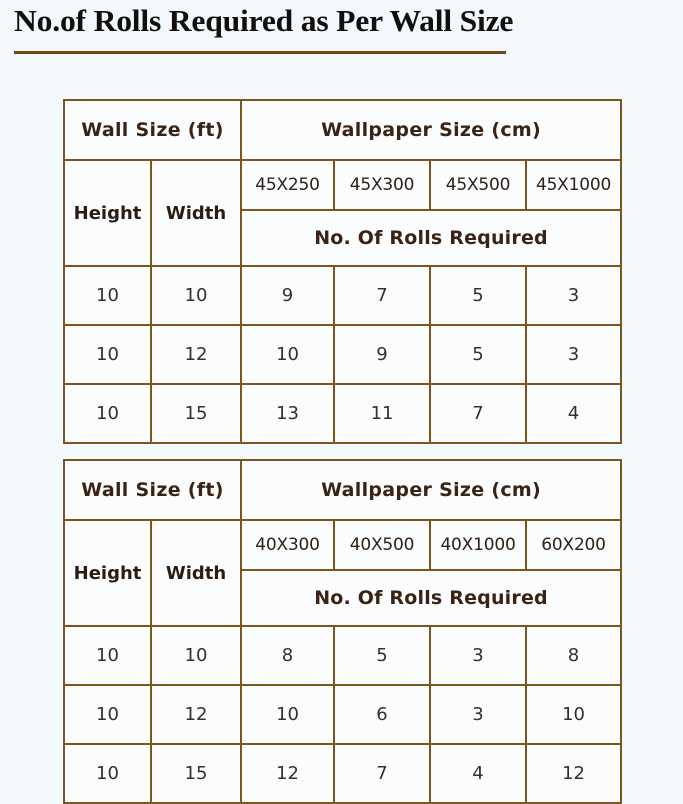 This screenshot has height=804, width=683. Describe the element at coordinates (382, 185) in the screenshot. I see `wallpaper-size-option: 45X300` at that location.